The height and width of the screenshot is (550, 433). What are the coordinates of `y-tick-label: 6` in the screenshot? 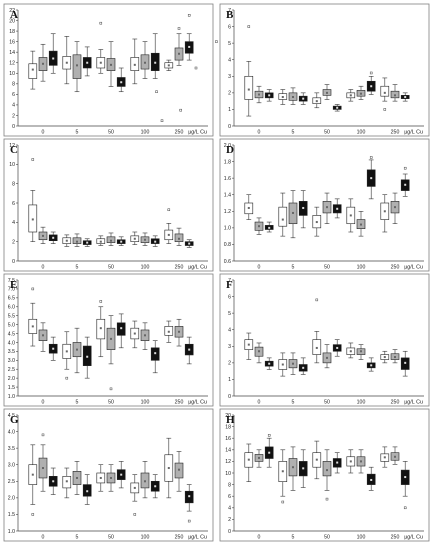 It's located at (13, 95).